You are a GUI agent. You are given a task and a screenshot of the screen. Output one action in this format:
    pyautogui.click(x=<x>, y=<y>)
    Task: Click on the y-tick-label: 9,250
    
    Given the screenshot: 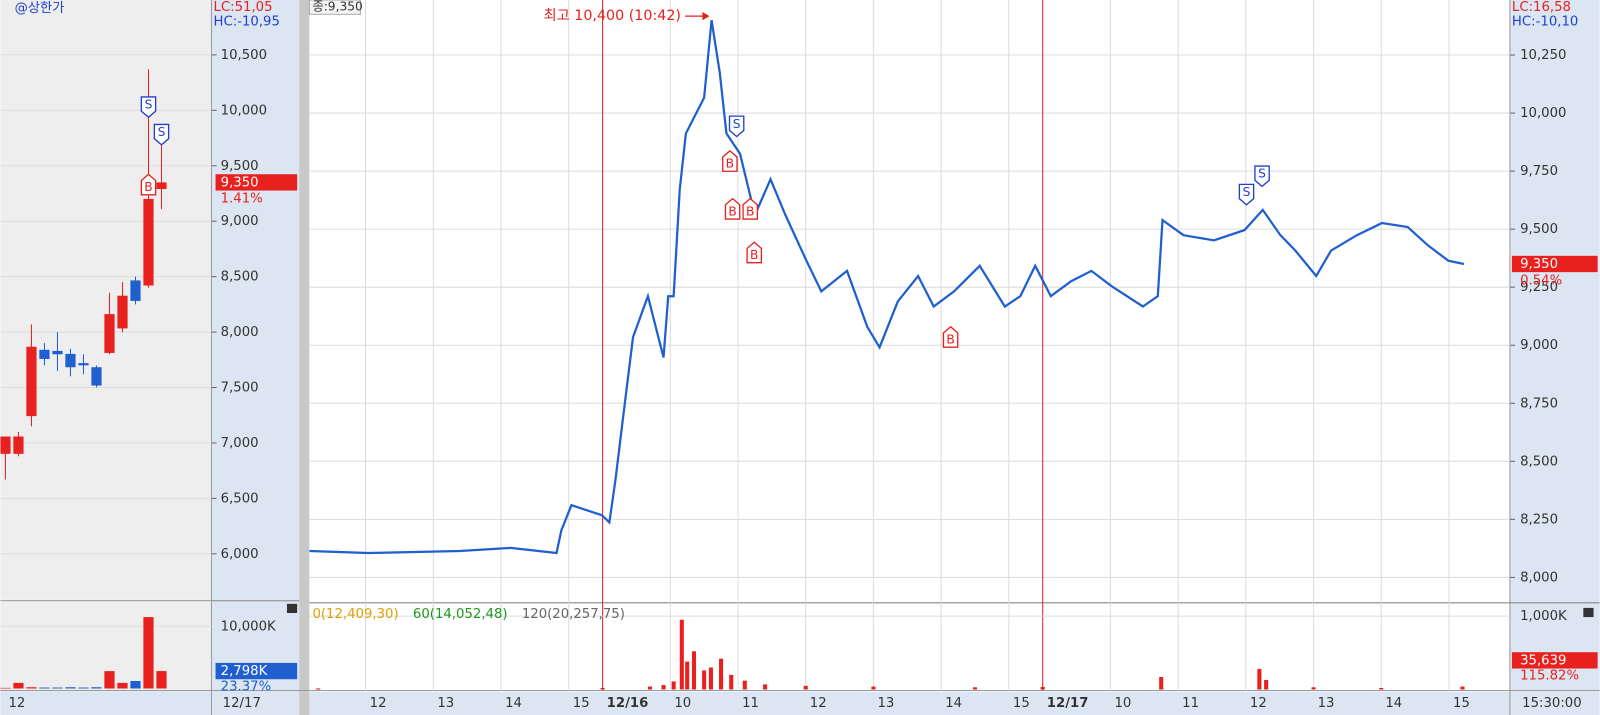 What is the action you would take?
    pyautogui.click(x=1539, y=287)
    